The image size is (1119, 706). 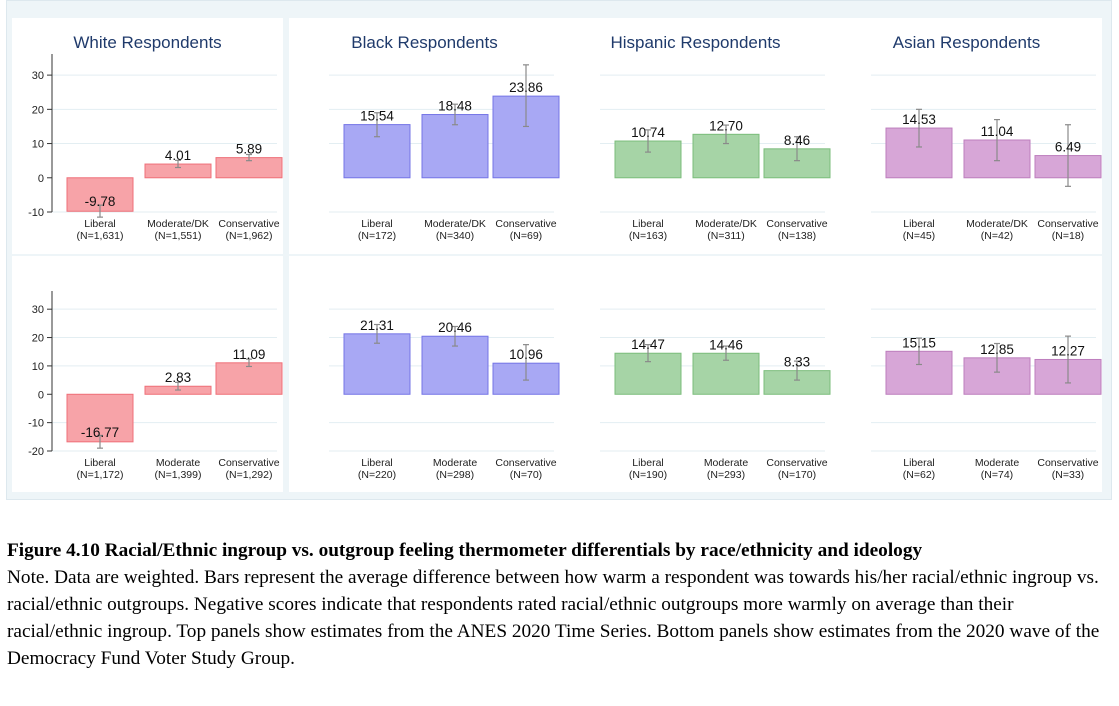 I want to click on x-sample-size-label: (N=340), so click(x=455, y=236).